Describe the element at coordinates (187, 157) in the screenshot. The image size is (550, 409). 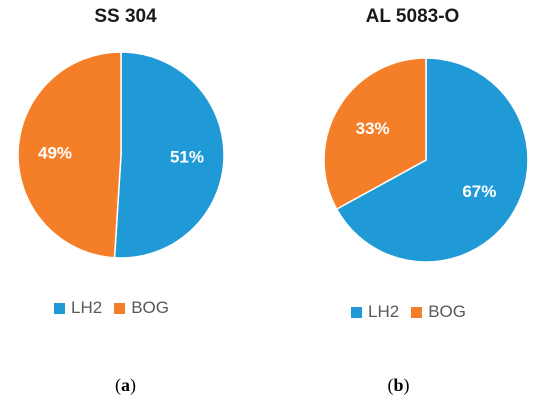
I see `pie-data-label-lh2: 51%` at that location.